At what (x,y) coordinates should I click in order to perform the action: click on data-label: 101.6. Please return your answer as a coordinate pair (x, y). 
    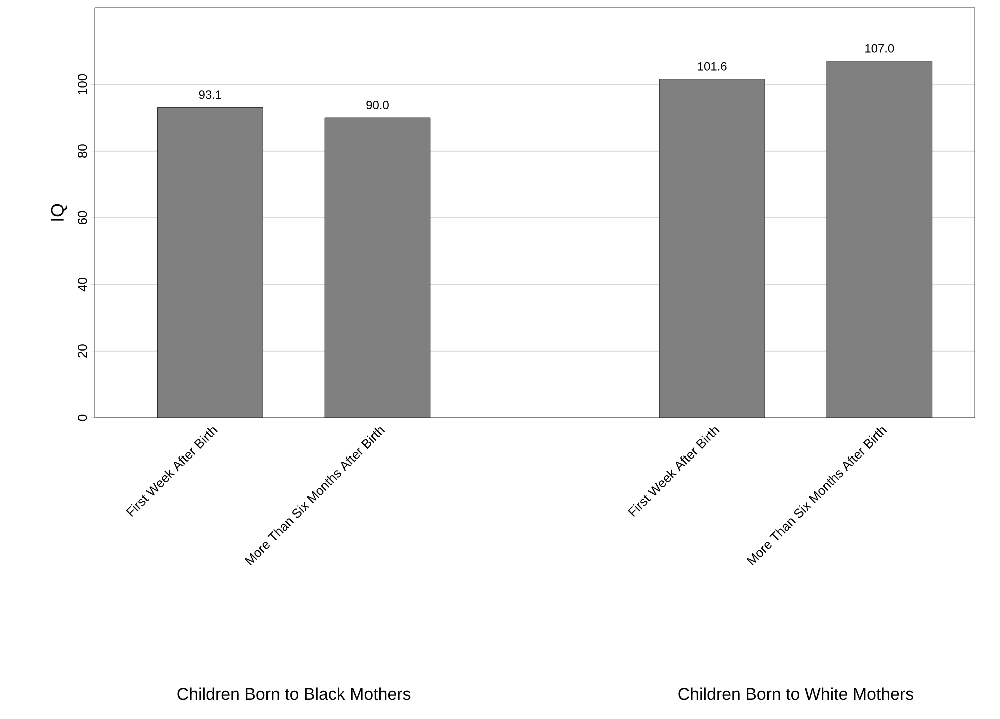
    Looking at the image, I should click on (712, 66).